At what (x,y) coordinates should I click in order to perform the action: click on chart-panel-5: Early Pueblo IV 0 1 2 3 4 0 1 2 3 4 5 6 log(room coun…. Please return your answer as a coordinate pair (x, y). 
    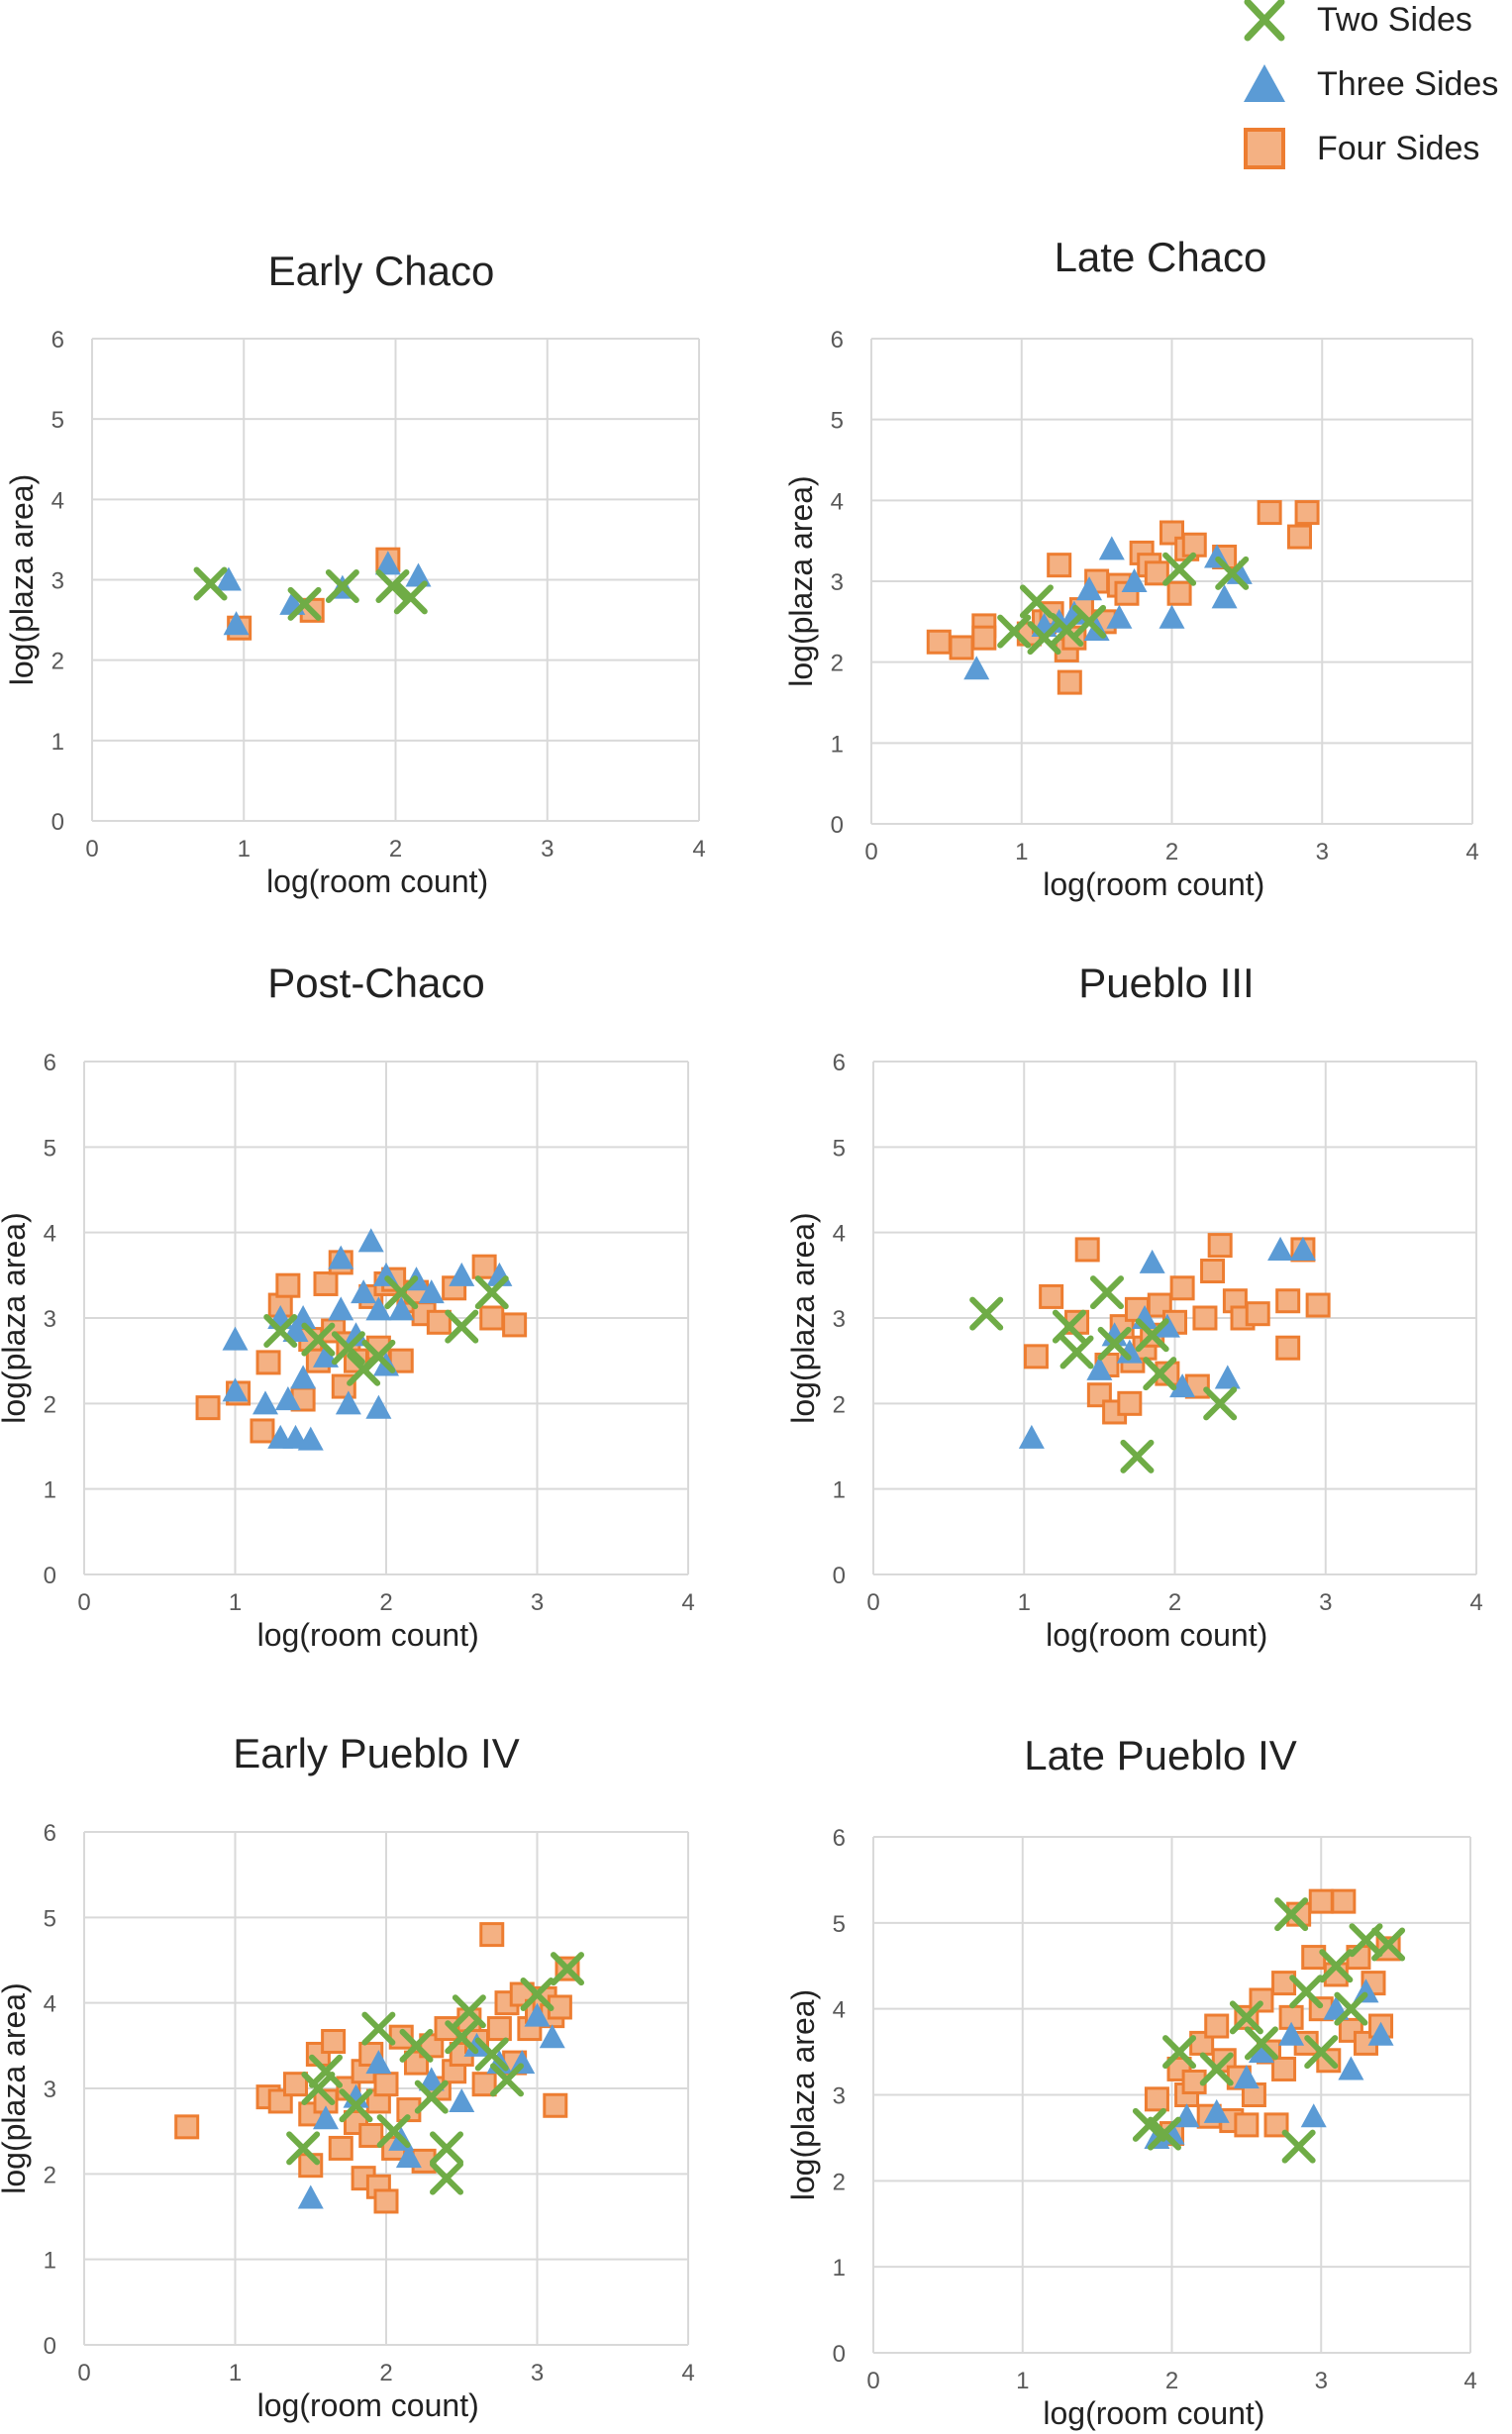
    Looking at the image, I should click on (347, 2077).